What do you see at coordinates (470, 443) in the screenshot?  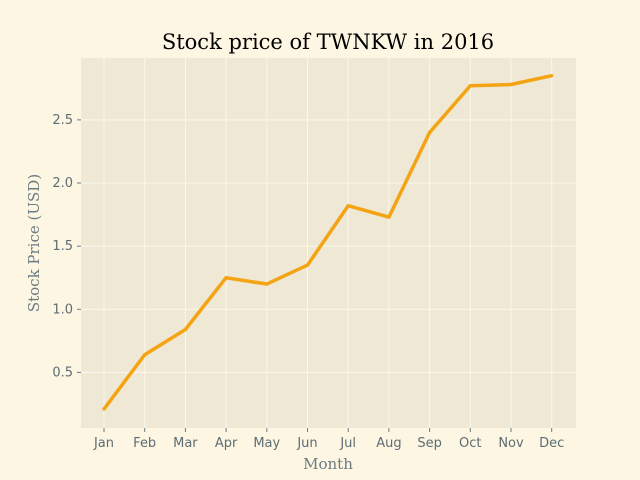 I see `x-tick-label: Oct` at bounding box center [470, 443].